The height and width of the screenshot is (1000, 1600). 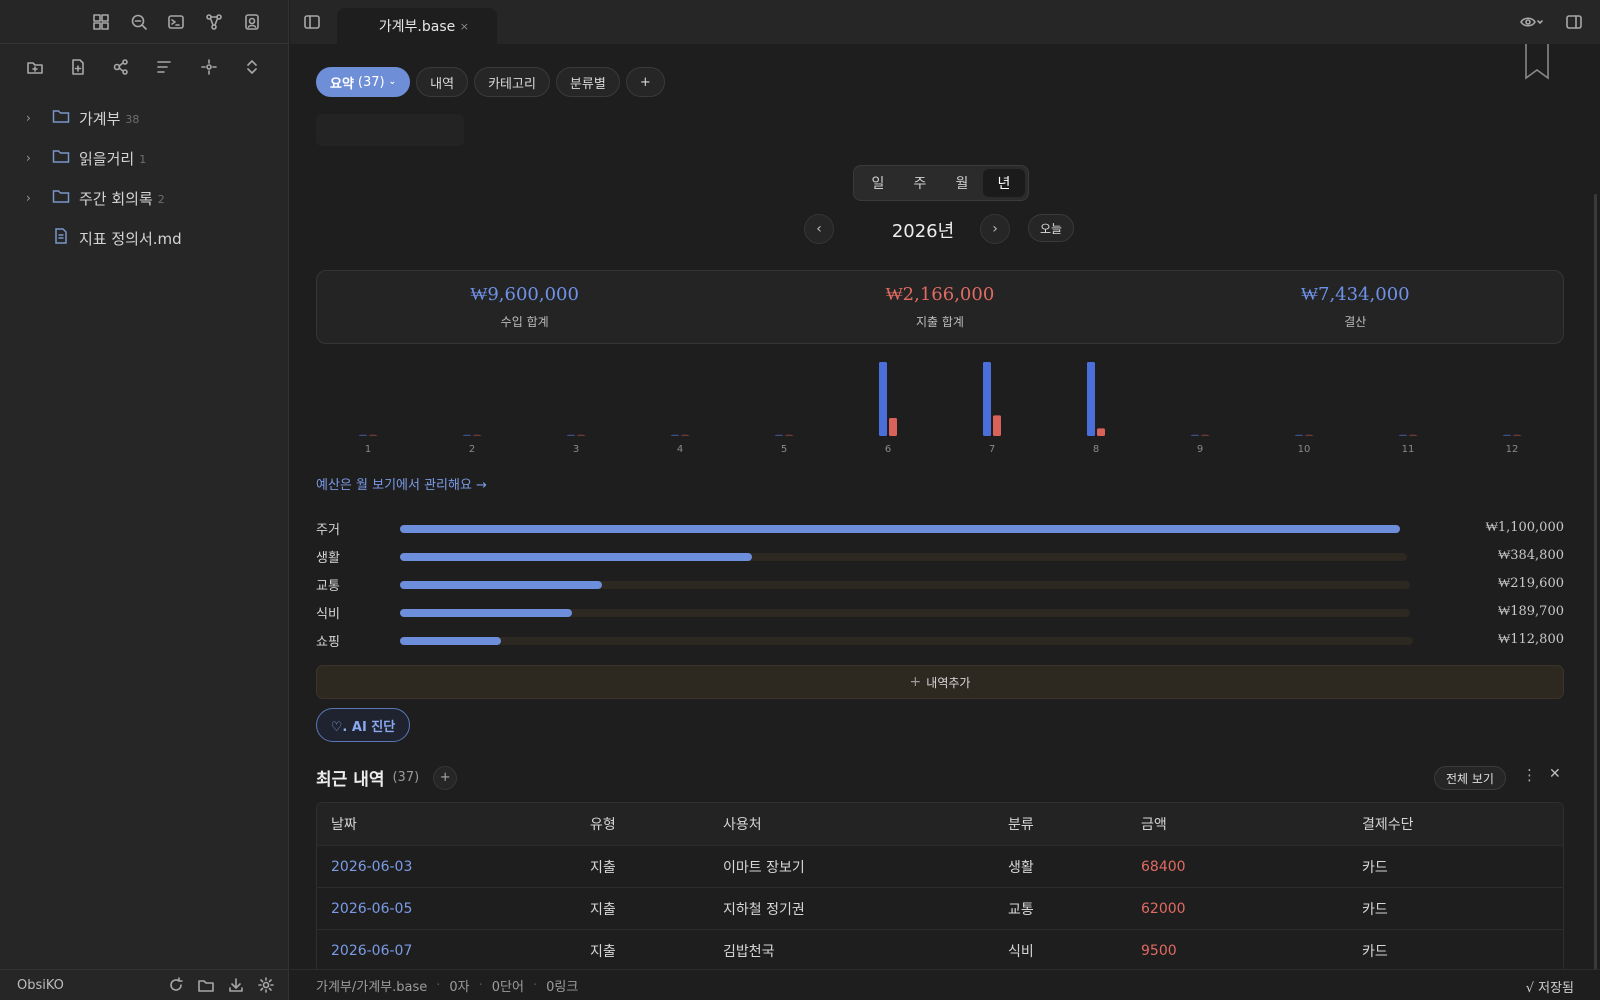 What do you see at coordinates (1388, 825) in the screenshot?
I see `column-header: 결제수단` at bounding box center [1388, 825].